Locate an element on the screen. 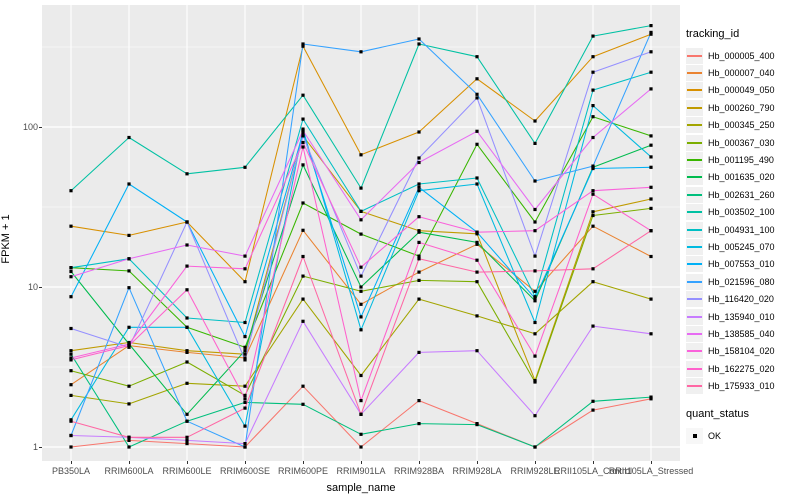 The image size is (800, 500). legend-entry-label: Hb_158104_020 is located at coordinates (741, 351).